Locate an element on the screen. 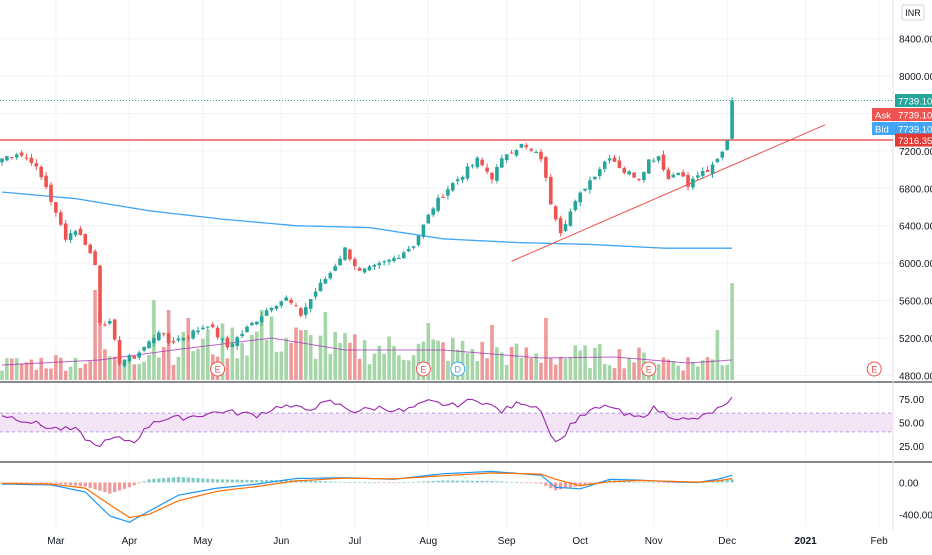 The image size is (932, 555). volume-ma-line is located at coordinates (367, 351).